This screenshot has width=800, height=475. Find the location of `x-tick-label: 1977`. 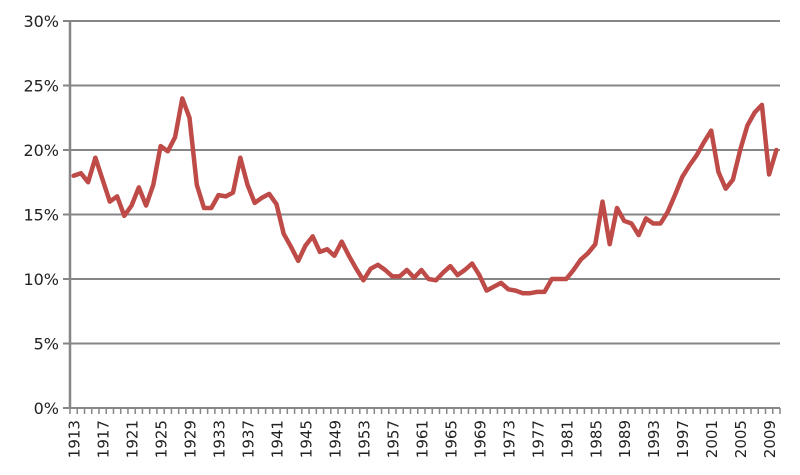

x-tick-label: 1977 is located at coordinates (538, 439).